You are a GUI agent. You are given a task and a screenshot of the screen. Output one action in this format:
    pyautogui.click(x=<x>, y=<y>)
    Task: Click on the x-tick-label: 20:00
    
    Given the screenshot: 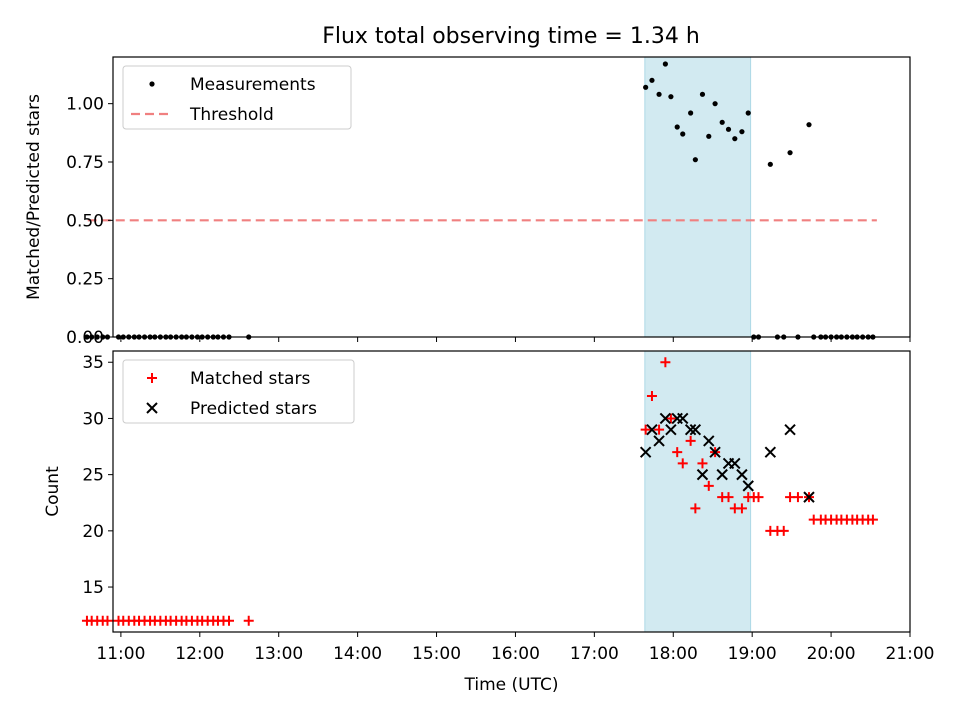 What is the action you would take?
    pyautogui.click(x=831, y=654)
    